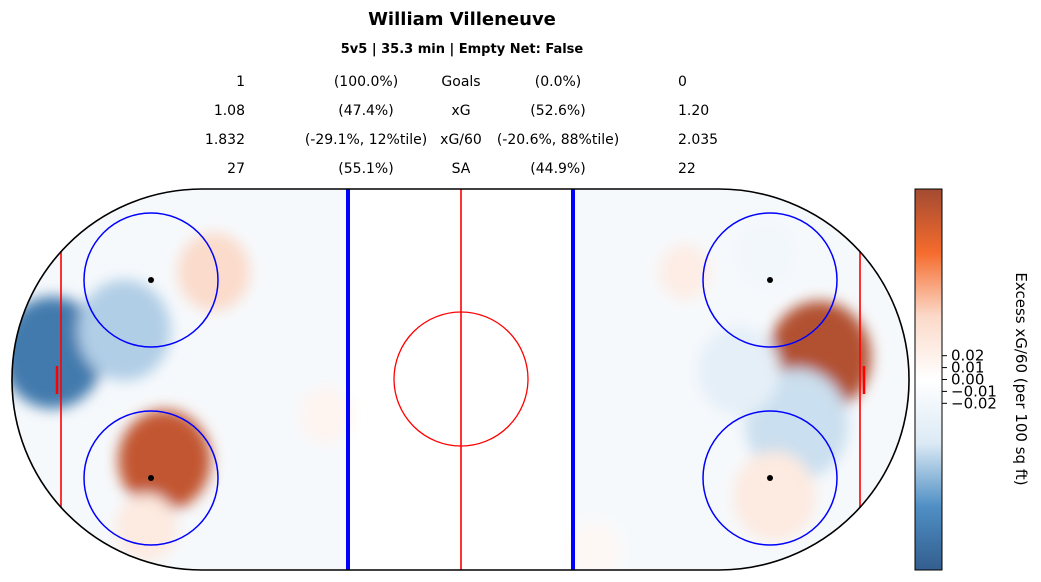 The width and height of the screenshot is (1041, 582). I want to click on colorbar-tick-label: 0.00, so click(967, 380).